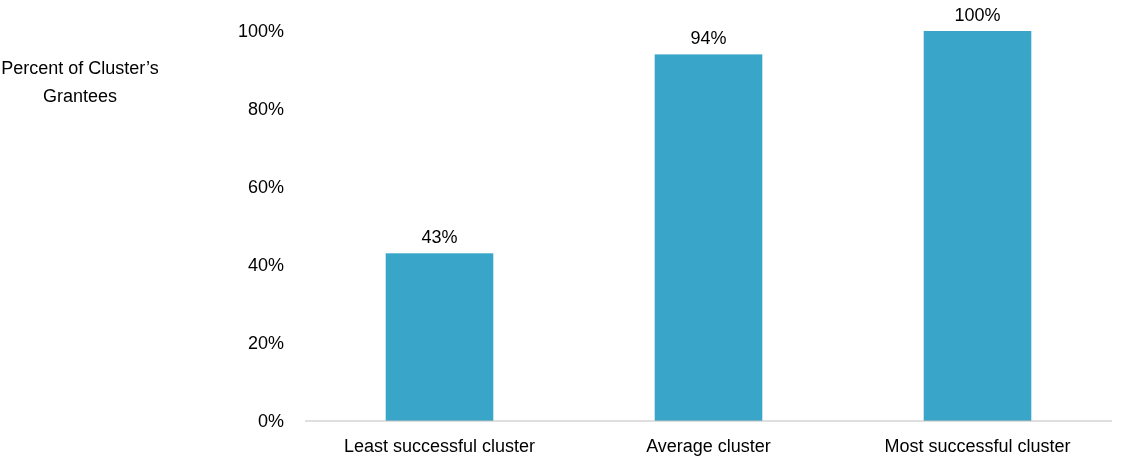 Image resolution: width=1135 pixels, height=462 pixels. I want to click on y-tick-label: 40%, so click(265, 265).